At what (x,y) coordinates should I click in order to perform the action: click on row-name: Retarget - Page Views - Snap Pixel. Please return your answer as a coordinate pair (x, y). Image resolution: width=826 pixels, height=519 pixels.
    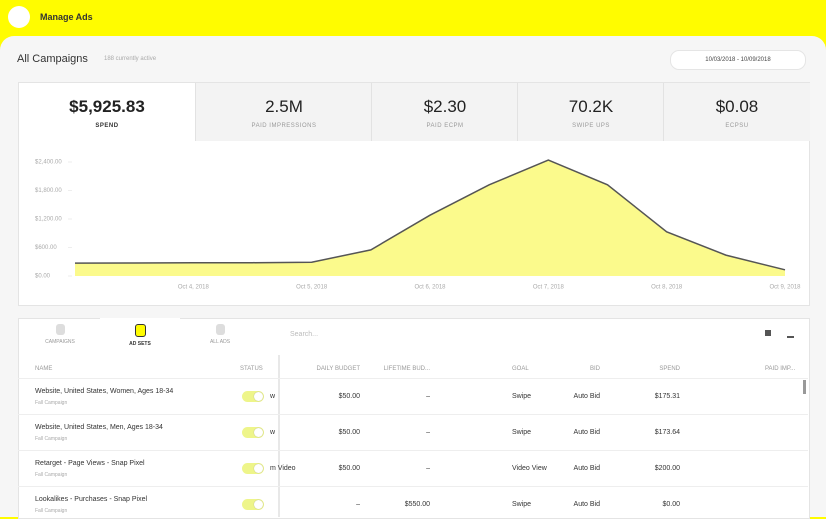
    Looking at the image, I should click on (90, 463).